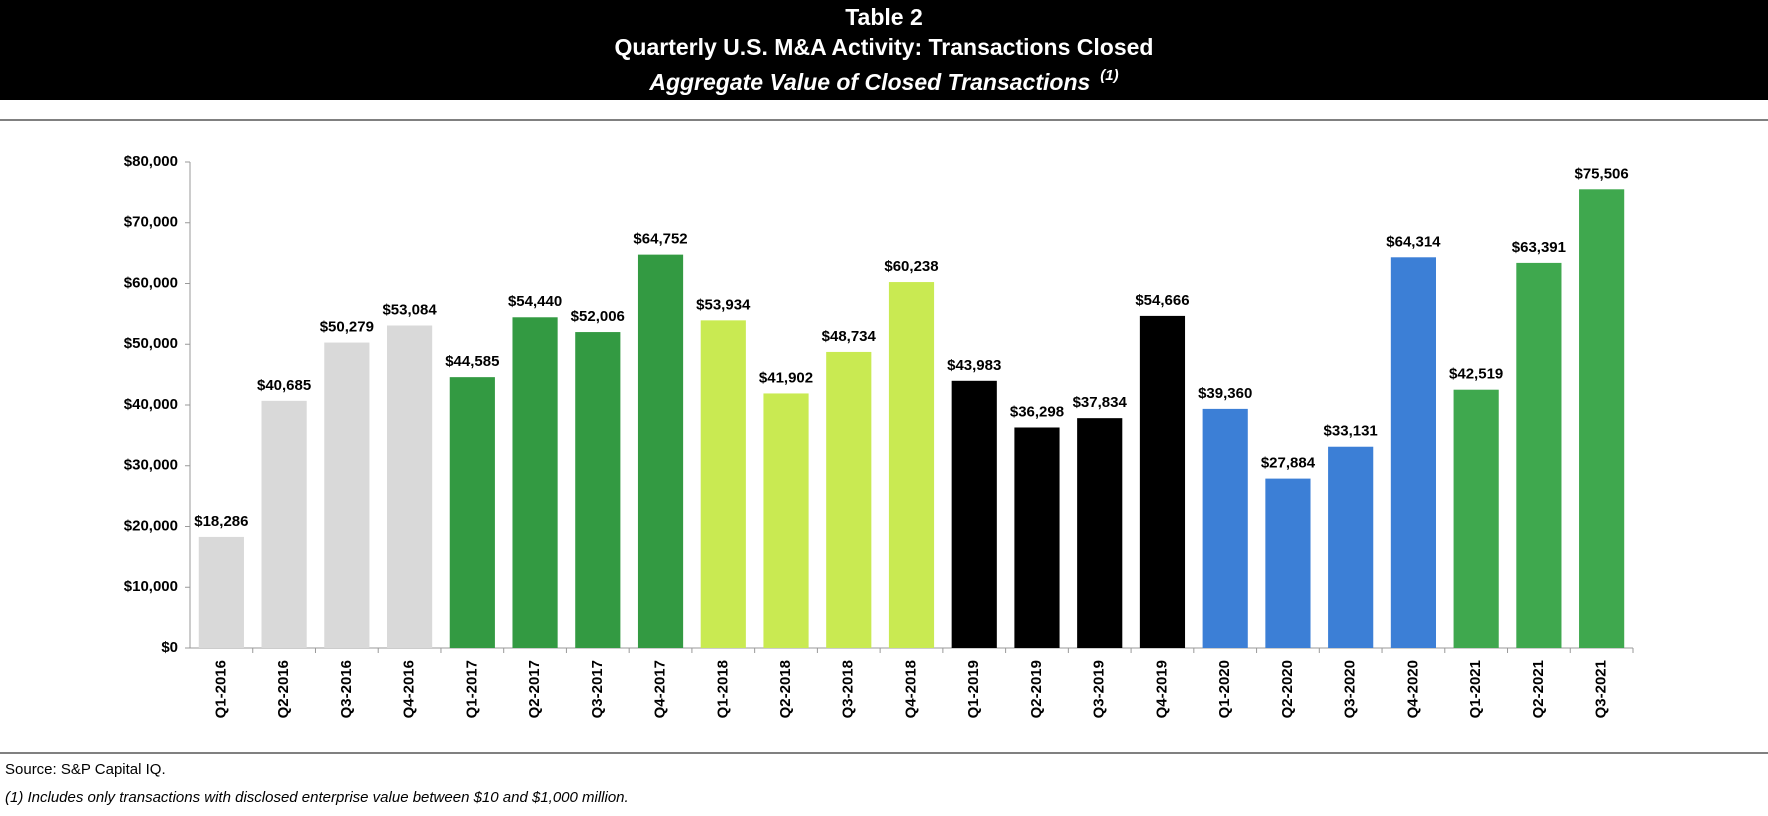  I want to click on x-tick-label: Q1-2016, so click(220, 689).